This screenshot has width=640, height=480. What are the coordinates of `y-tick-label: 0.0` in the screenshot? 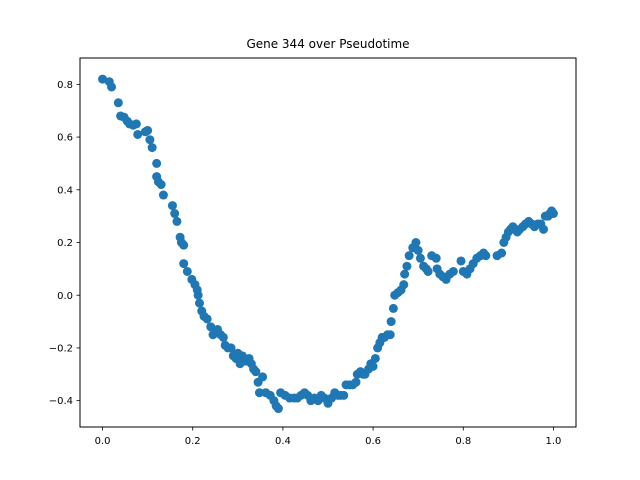 It's located at (65, 296).